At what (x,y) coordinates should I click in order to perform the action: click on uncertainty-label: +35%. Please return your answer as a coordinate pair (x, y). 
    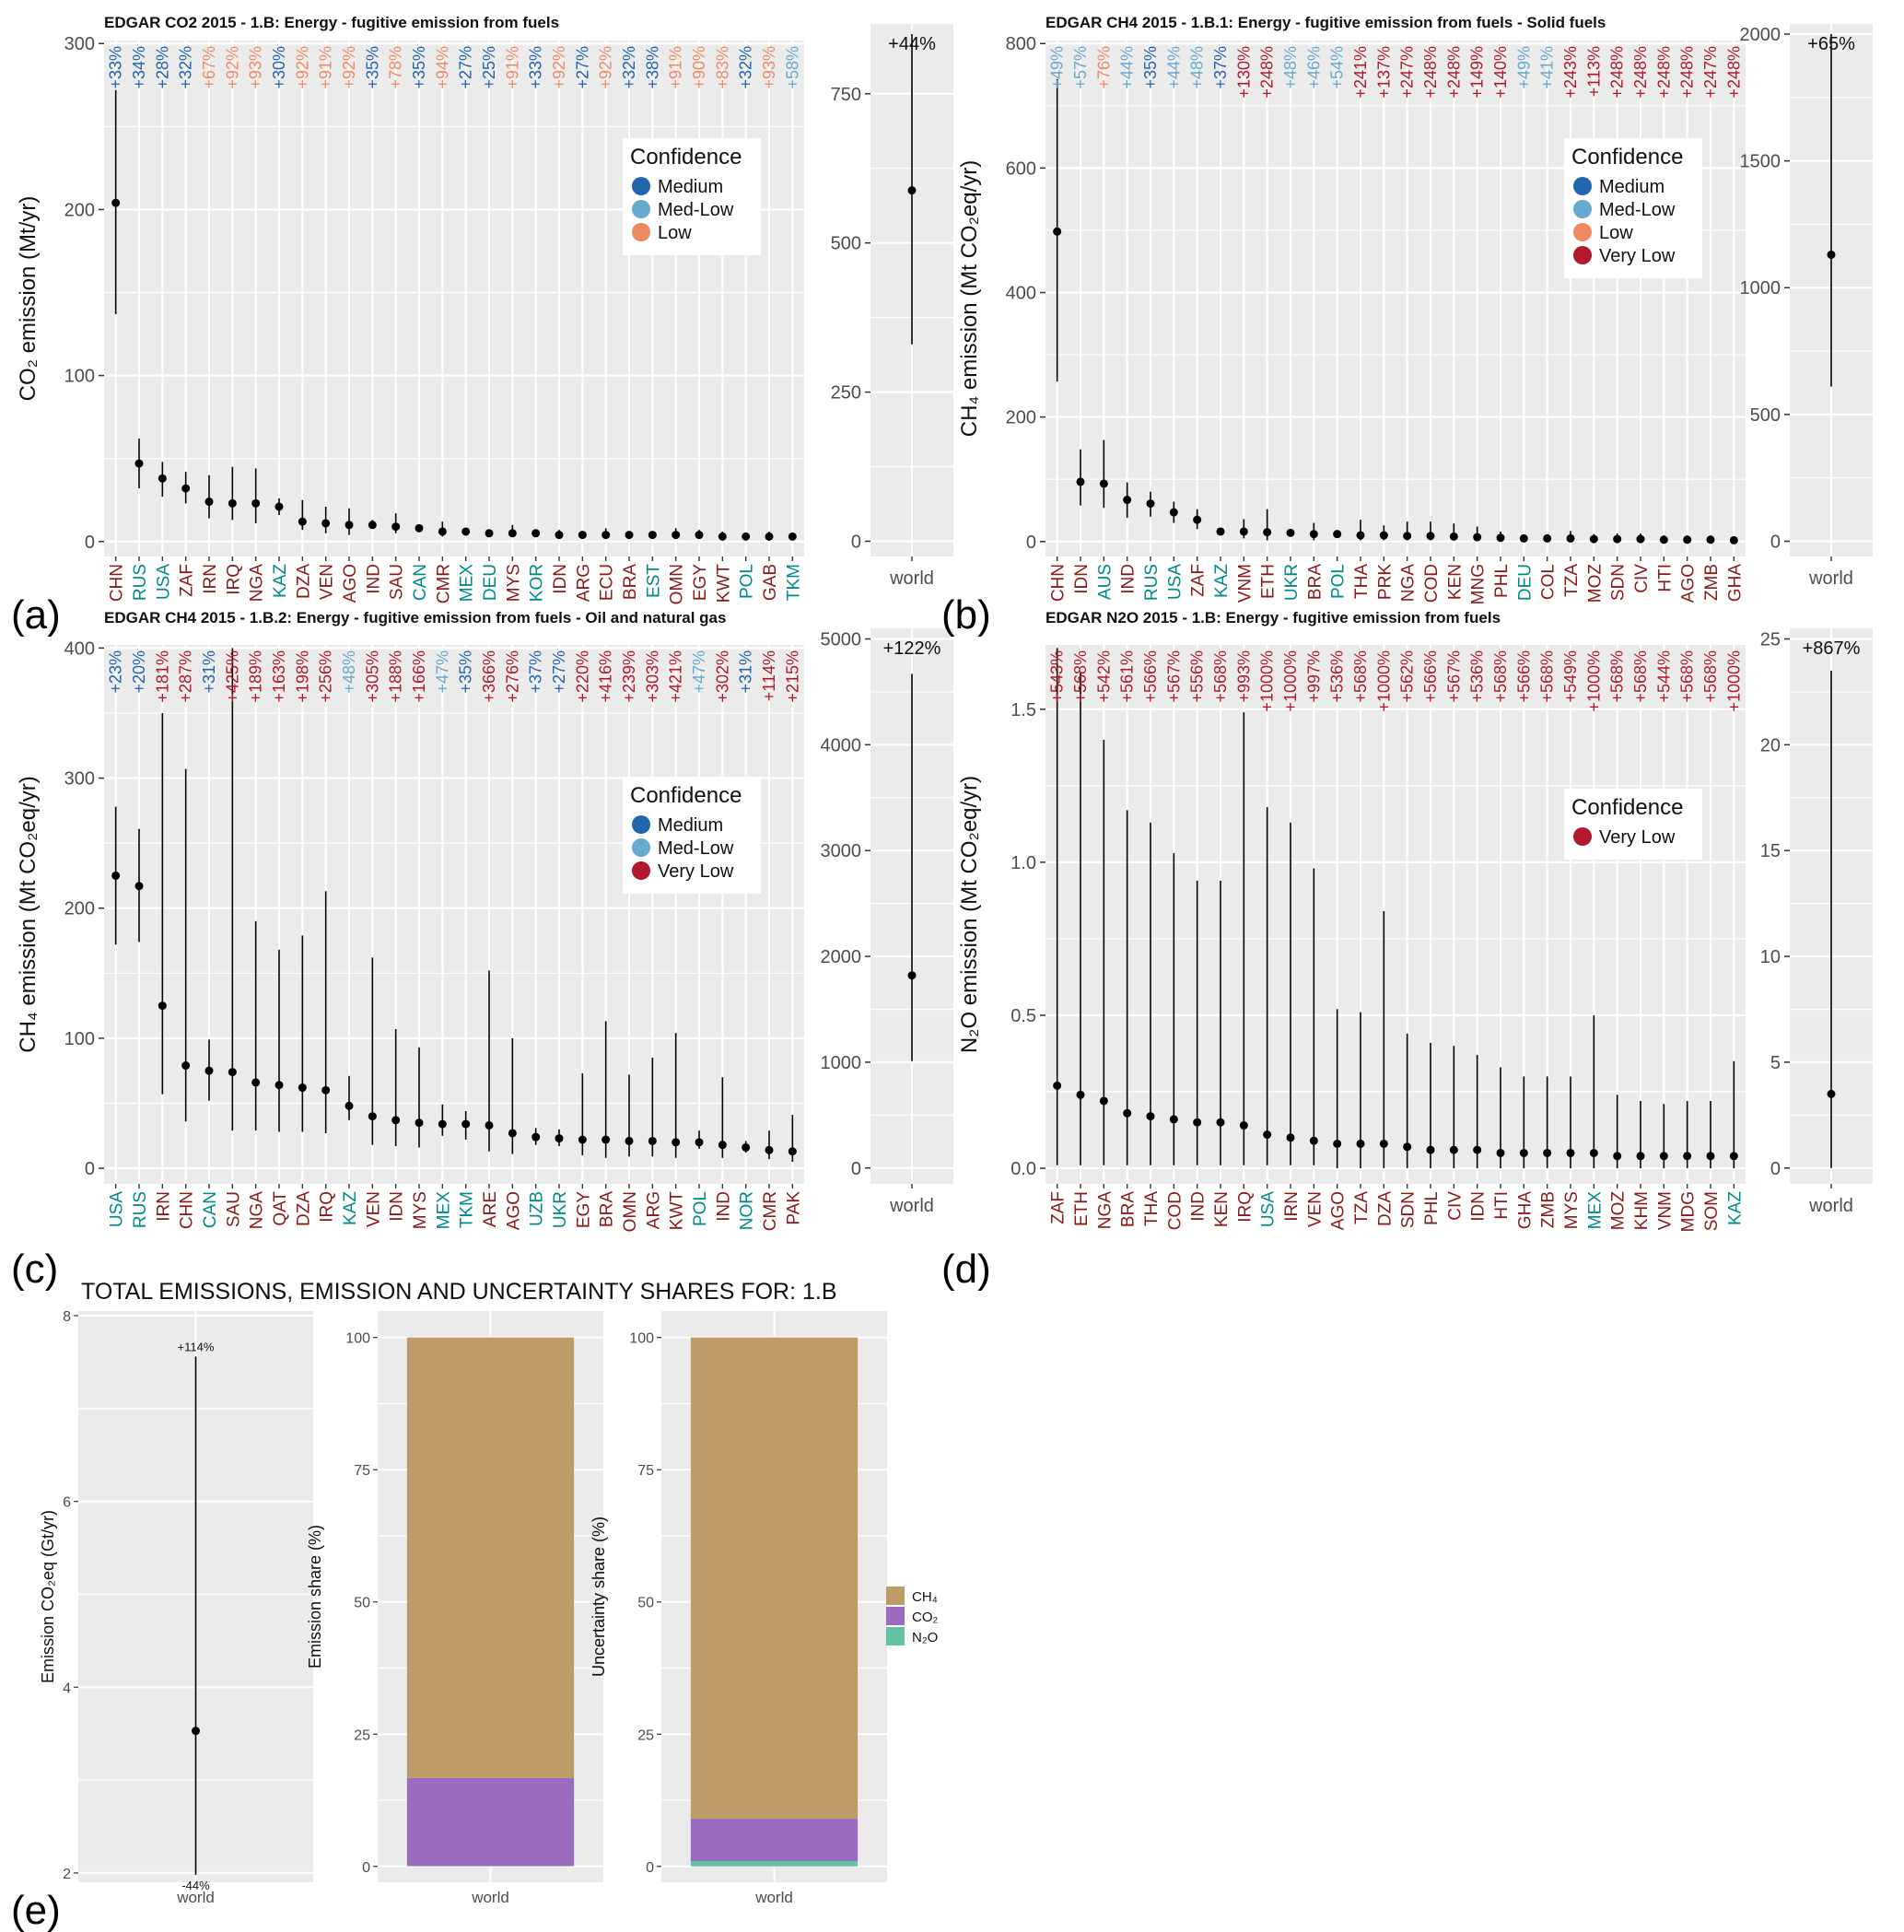
    Looking at the image, I should click on (1150, 67).